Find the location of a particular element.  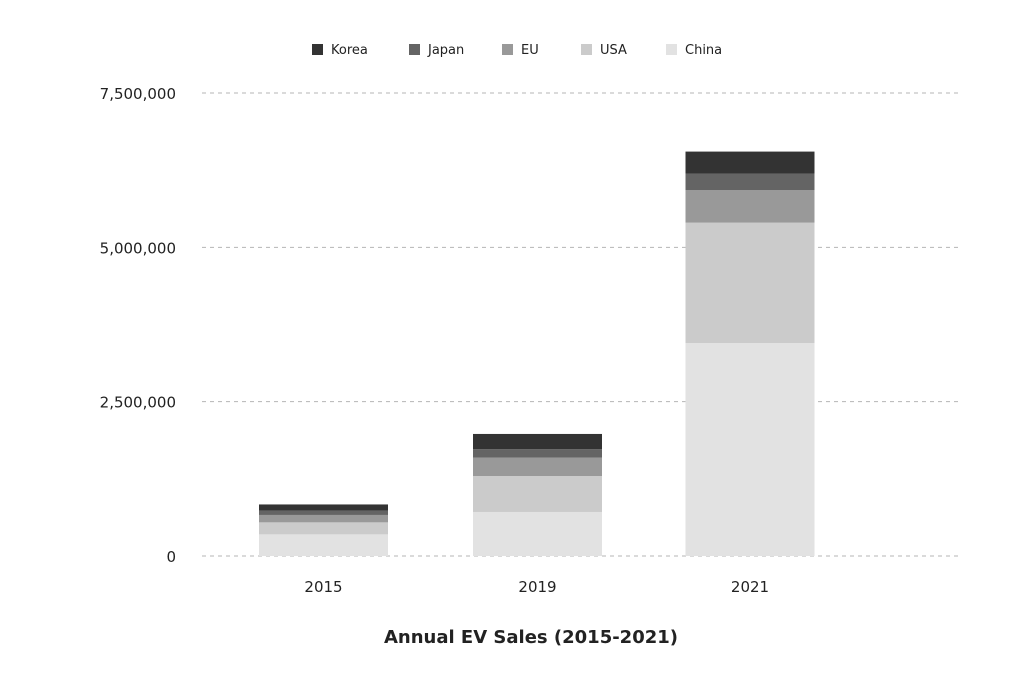

legend-label-usa: USA is located at coordinates (613, 50).